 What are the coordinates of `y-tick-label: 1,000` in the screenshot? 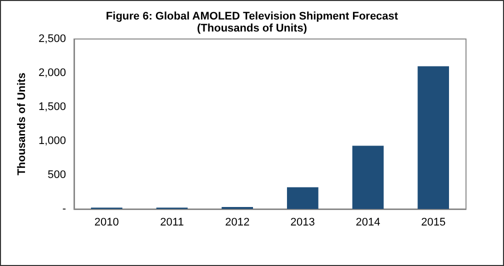 It's located at (52, 141).